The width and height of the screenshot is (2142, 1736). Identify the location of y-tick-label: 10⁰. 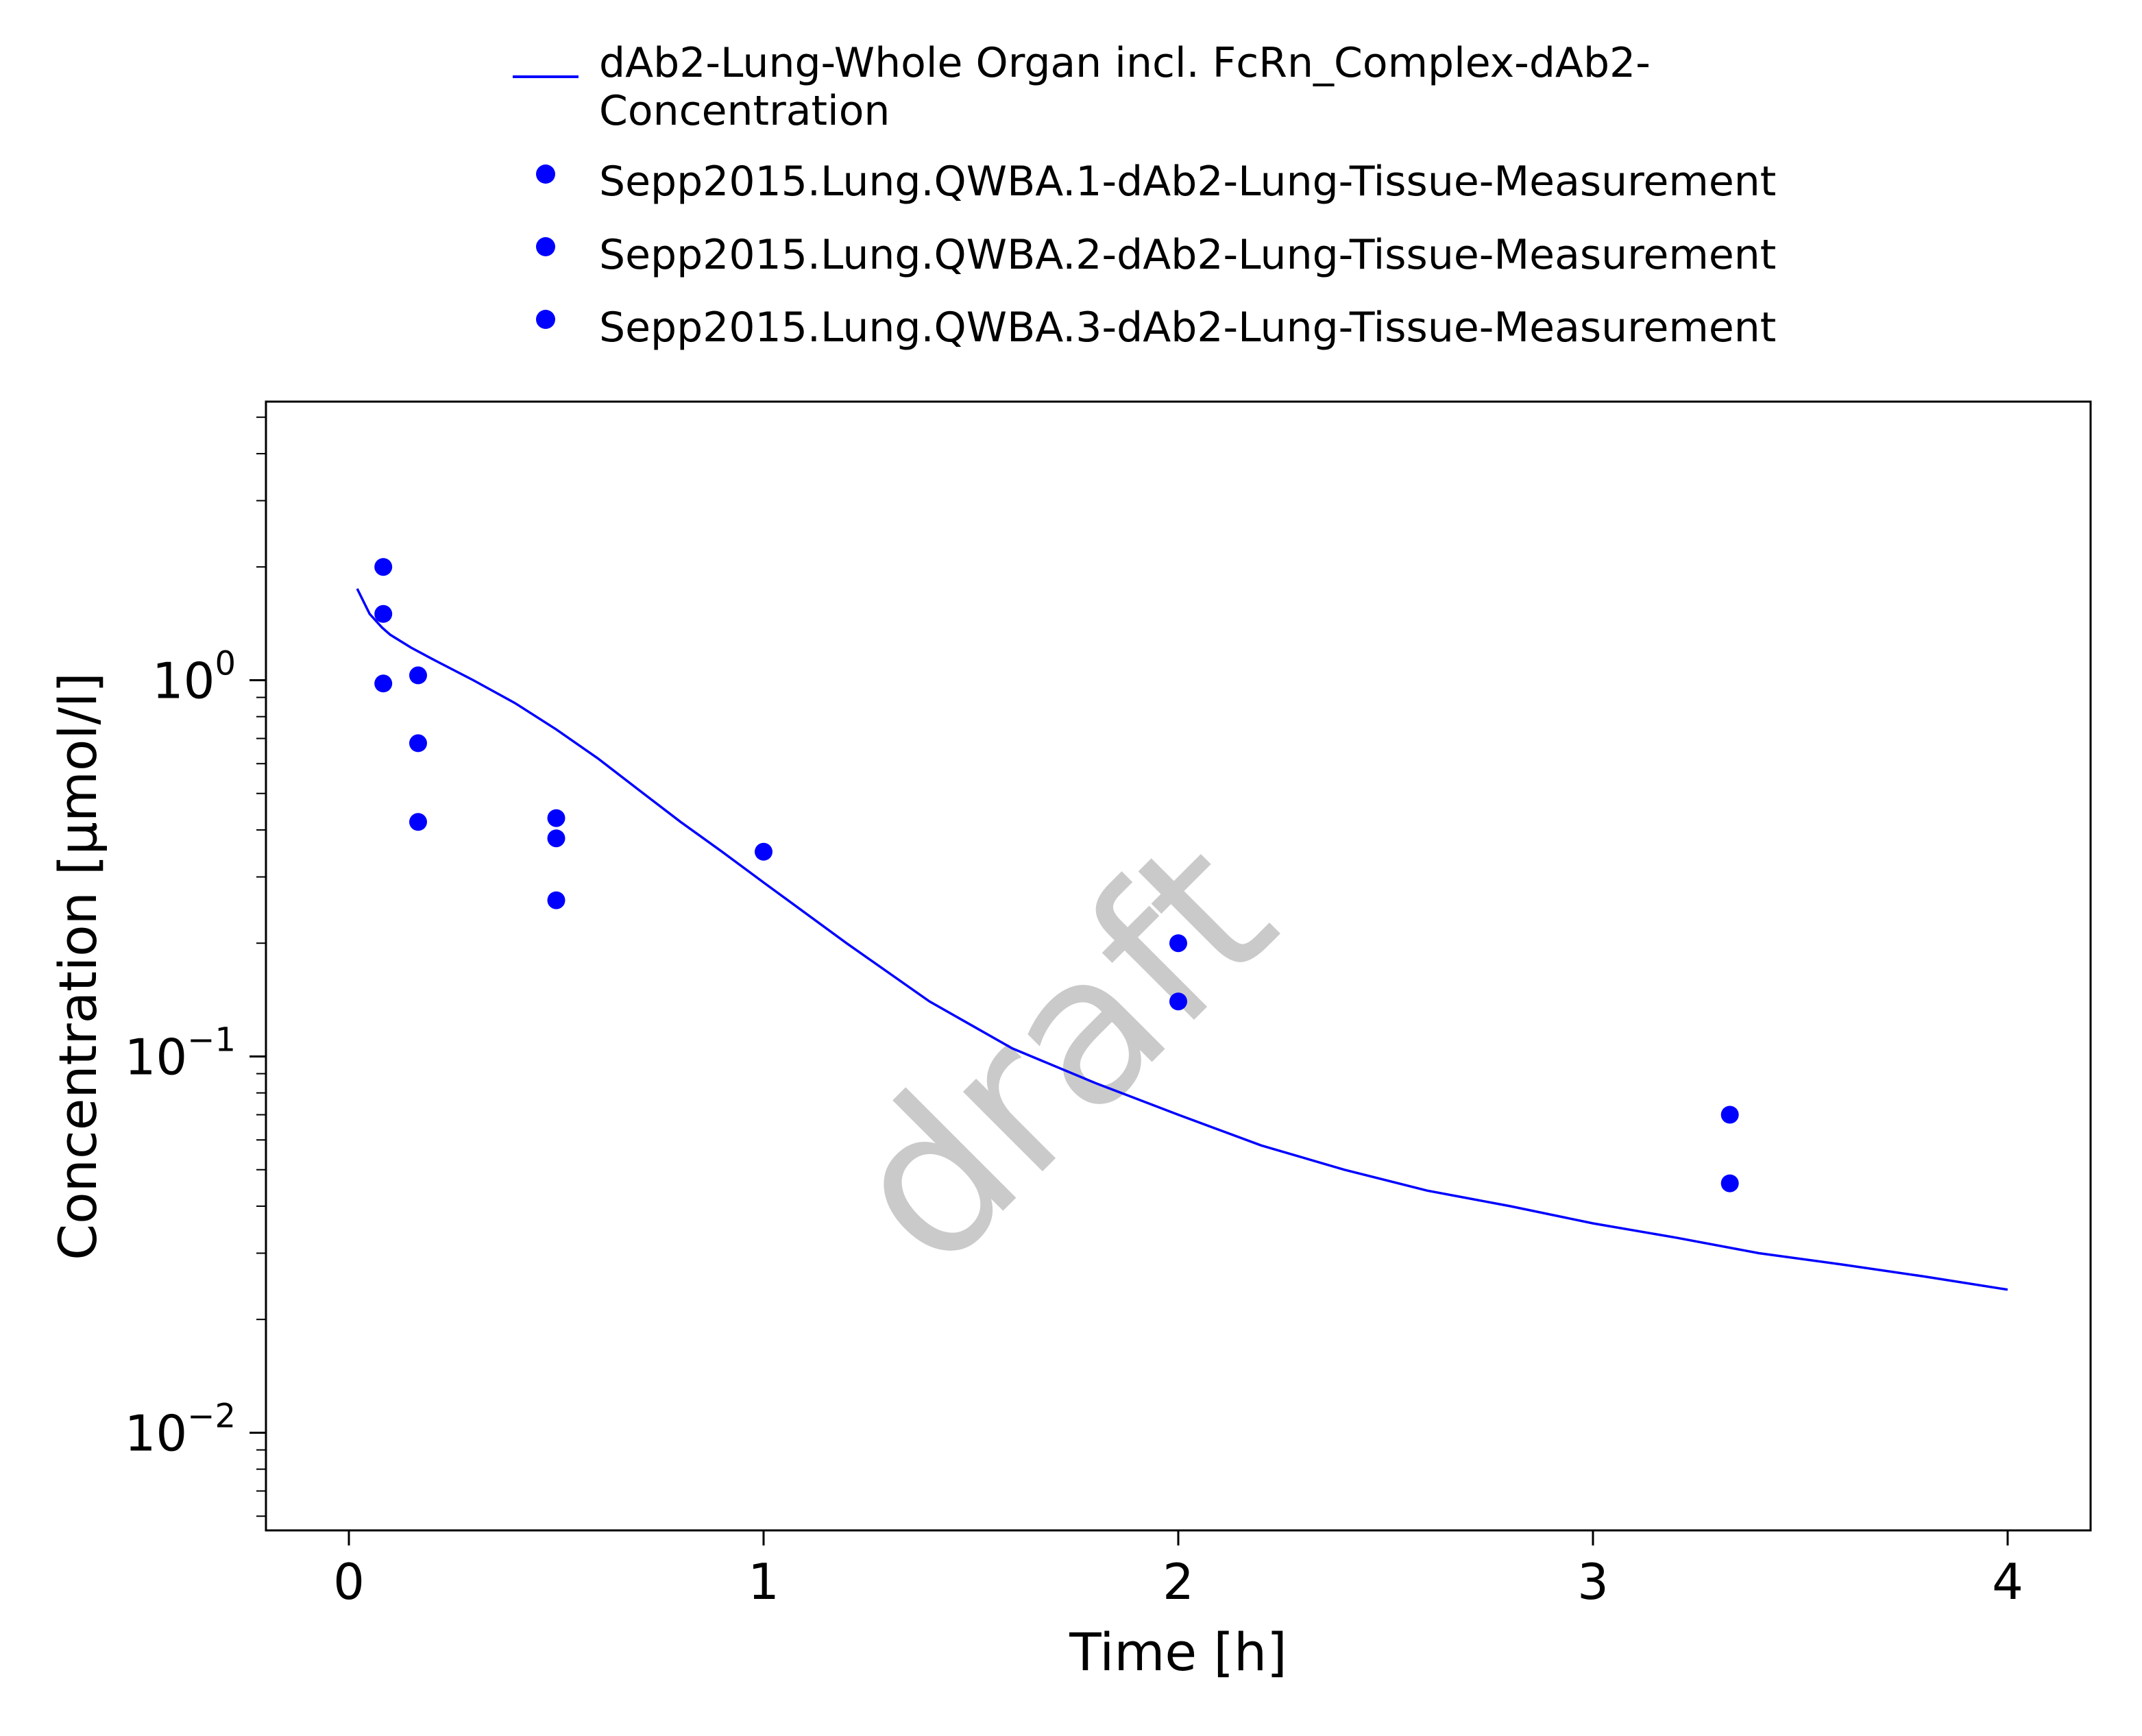
(194, 677).